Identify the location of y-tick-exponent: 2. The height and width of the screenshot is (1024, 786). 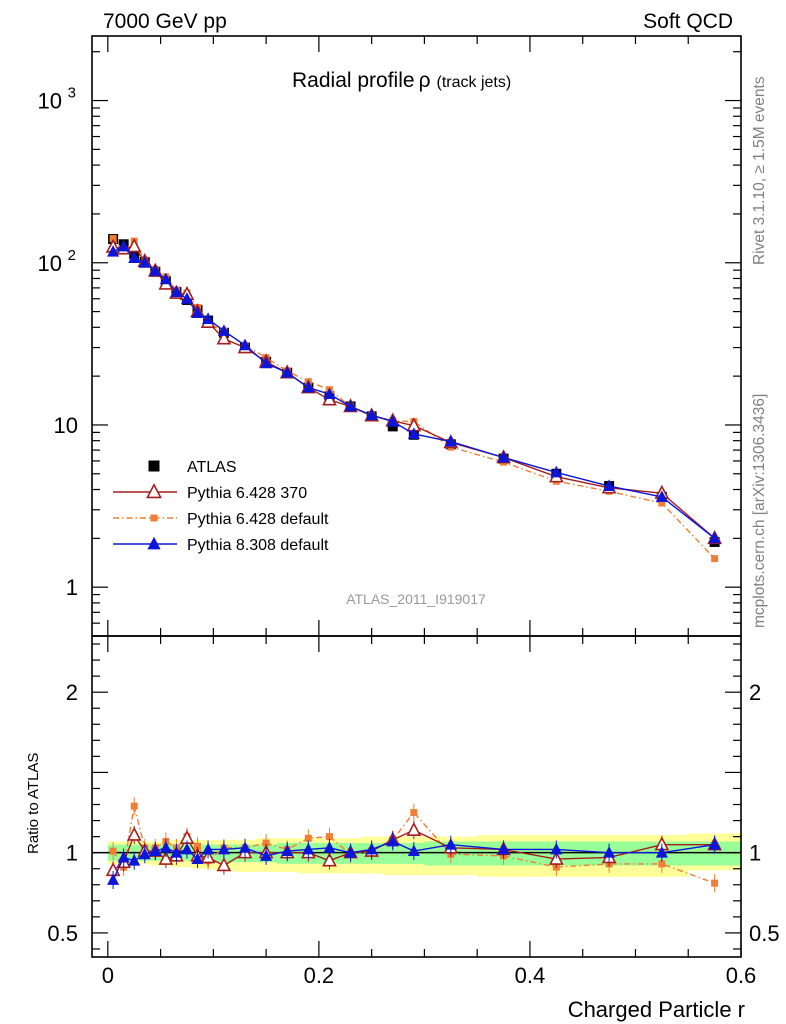
(72, 255).